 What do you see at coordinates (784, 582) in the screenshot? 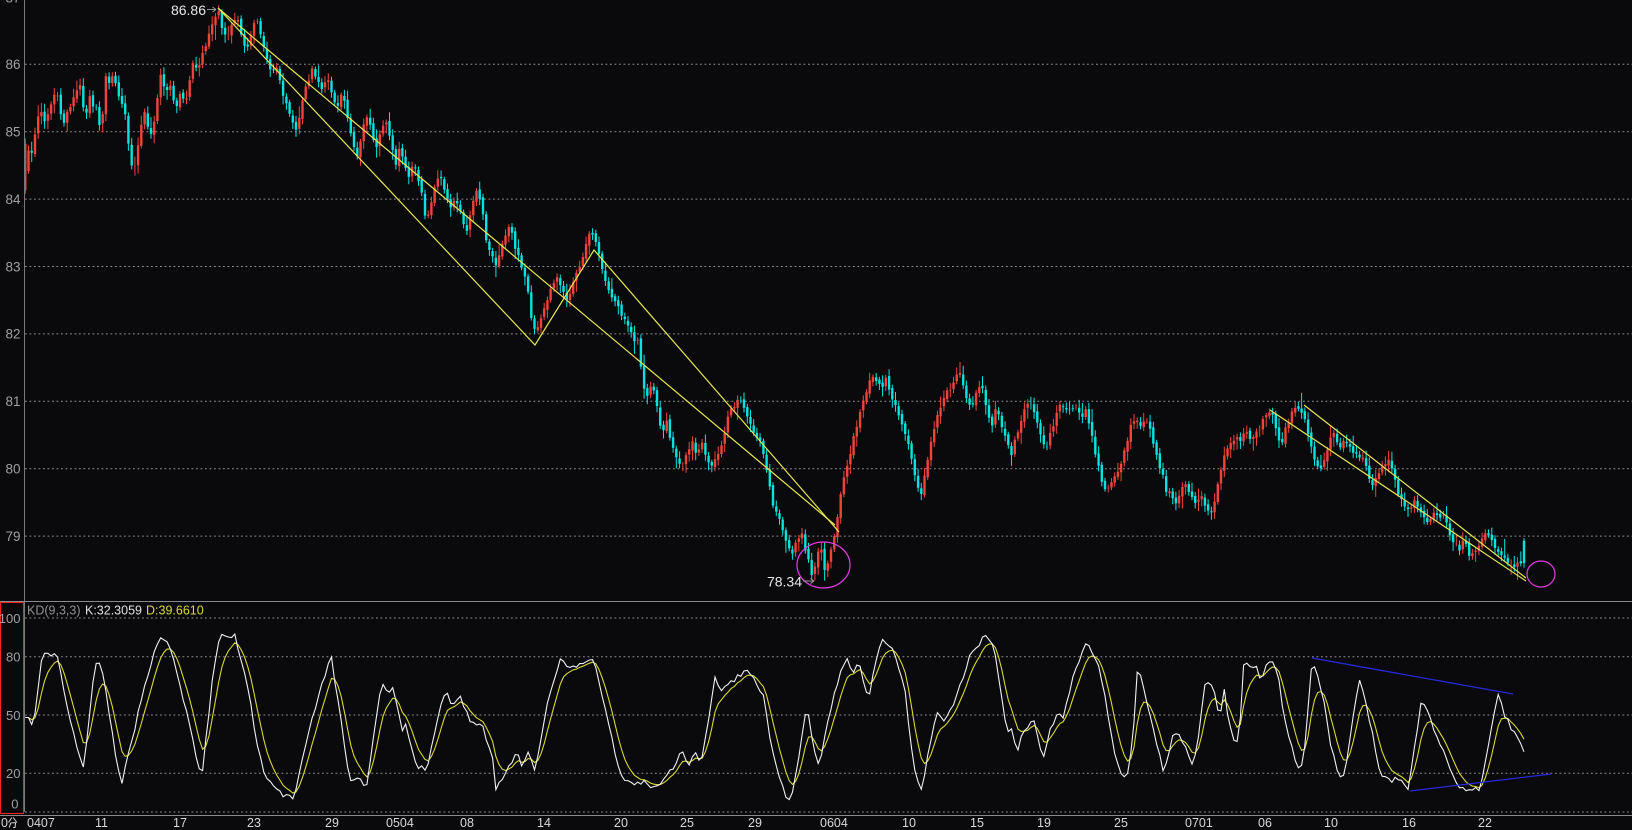
I see `svg-text: 78.34` at bounding box center [784, 582].